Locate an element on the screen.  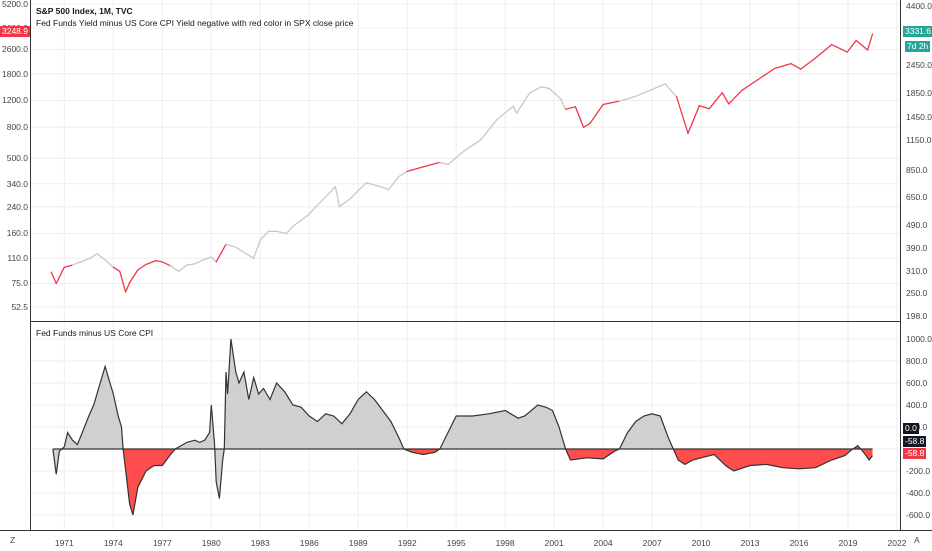
time-axis-tick: 1980 is located at coordinates (211, 543).